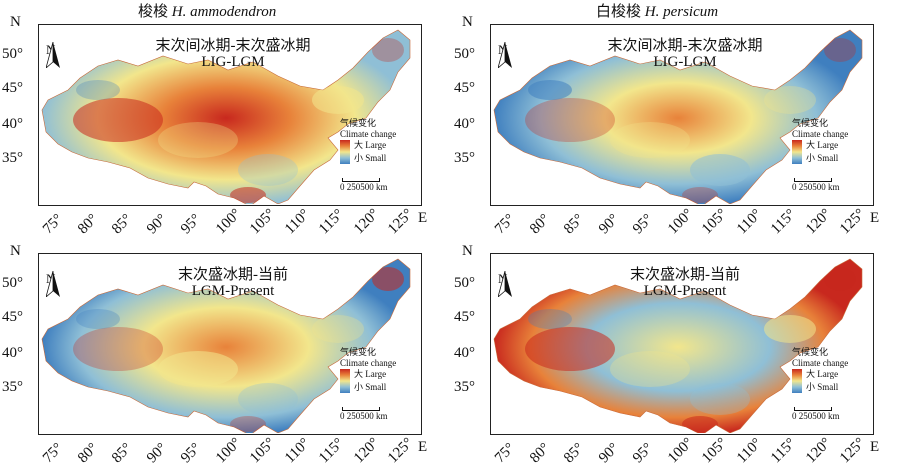 The image size is (900, 469). What do you see at coordinates (875, 447) in the screenshot?
I see `axis-east-label: E` at bounding box center [875, 447].